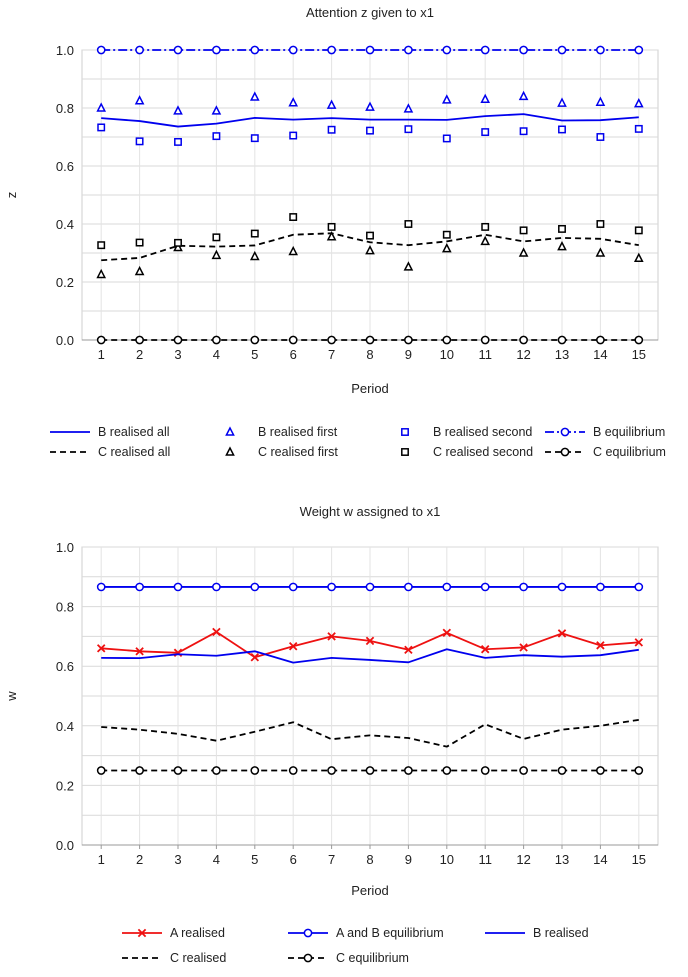 This screenshot has width=688, height=977. I want to click on legend-label: C realised first, so click(298, 452).